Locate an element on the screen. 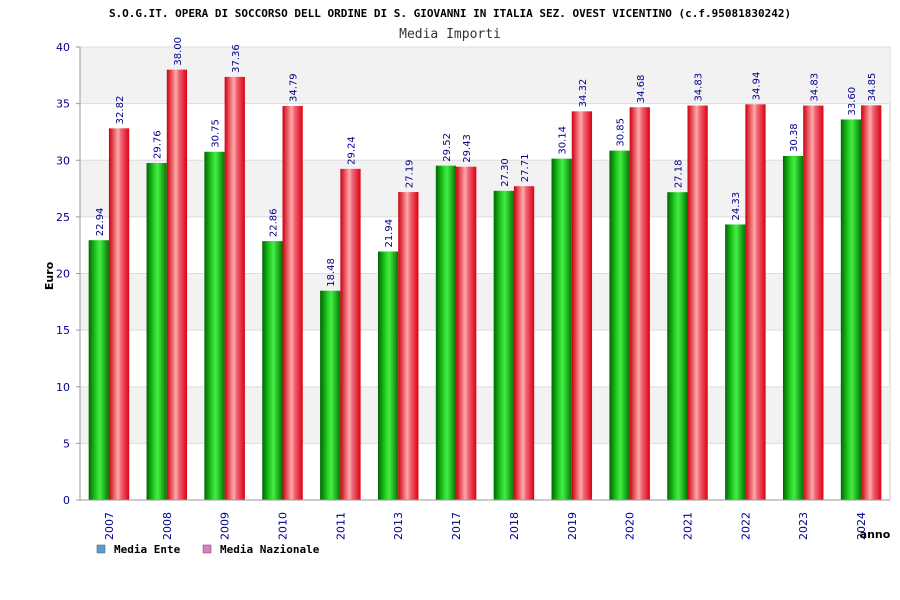 The height and width of the screenshot is (600, 900). value-label: 27.30 is located at coordinates (505, 172).